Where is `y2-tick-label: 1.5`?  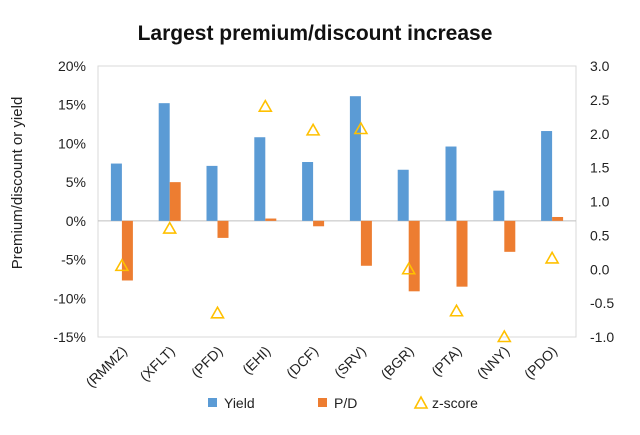
y2-tick-label: 1.5 is located at coordinates (600, 168).